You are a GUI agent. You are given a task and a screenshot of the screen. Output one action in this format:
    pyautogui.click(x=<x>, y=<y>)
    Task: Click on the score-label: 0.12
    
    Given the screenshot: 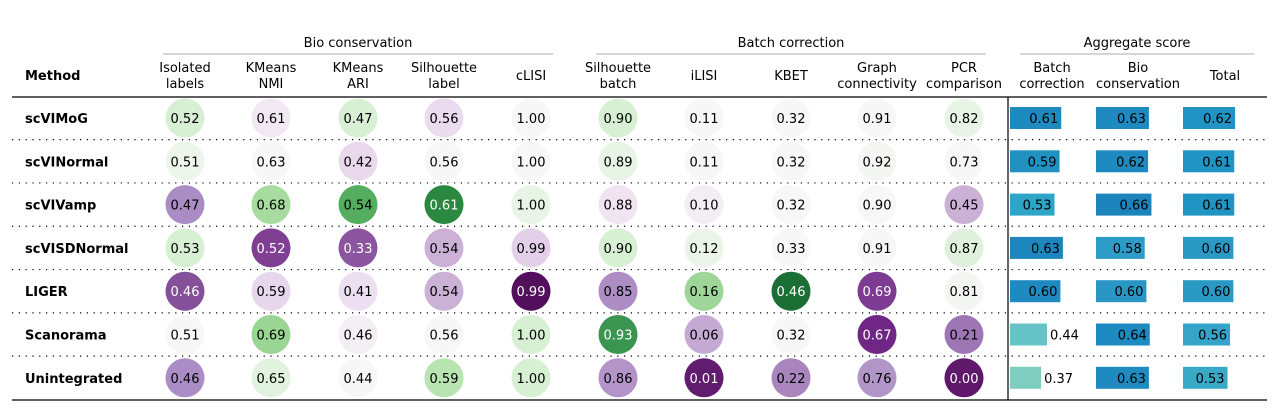 What is the action you would take?
    pyautogui.click(x=704, y=249)
    